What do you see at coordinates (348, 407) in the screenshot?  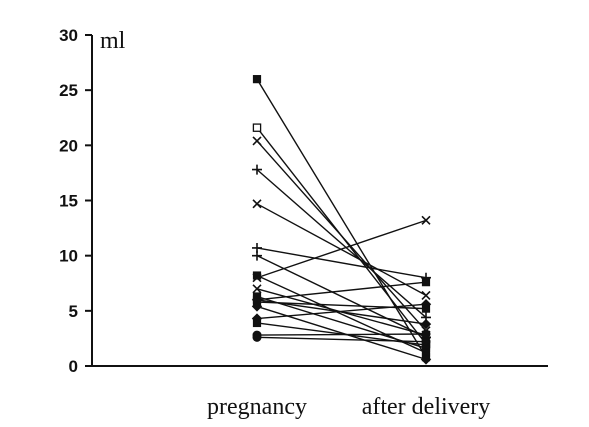 I see `x-category-labels: pregnancy after delivery` at bounding box center [348, 407].